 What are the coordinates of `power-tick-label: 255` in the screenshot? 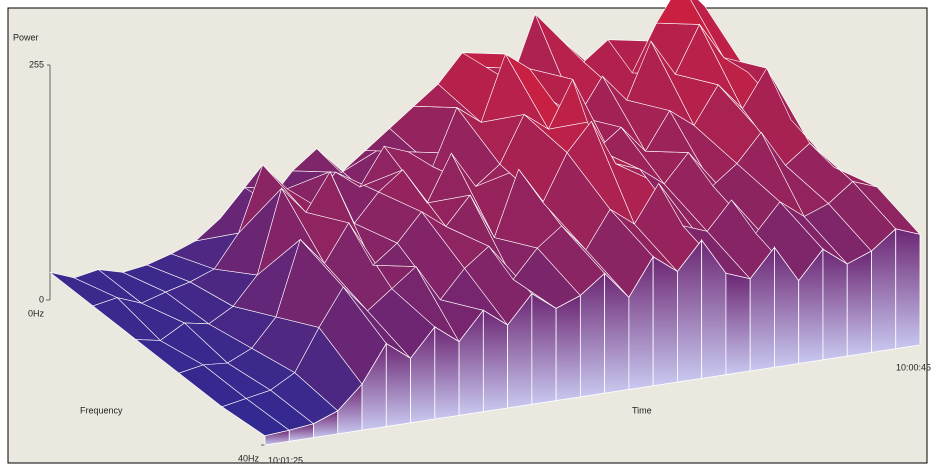 It's located at (36, 64).